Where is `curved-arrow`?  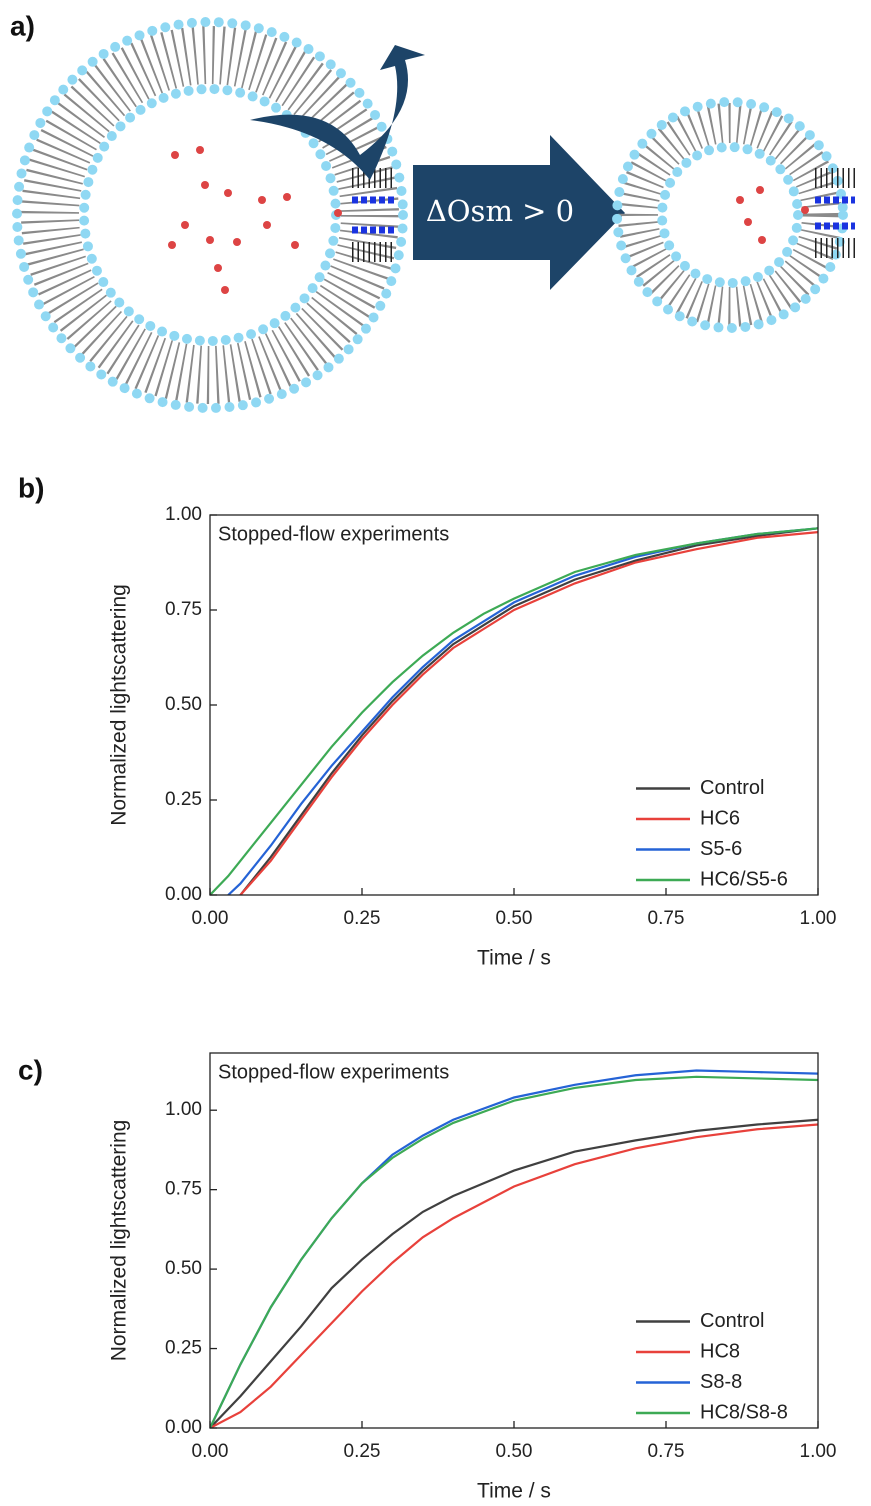 curved-arrow is located at coordinates (337, 112).